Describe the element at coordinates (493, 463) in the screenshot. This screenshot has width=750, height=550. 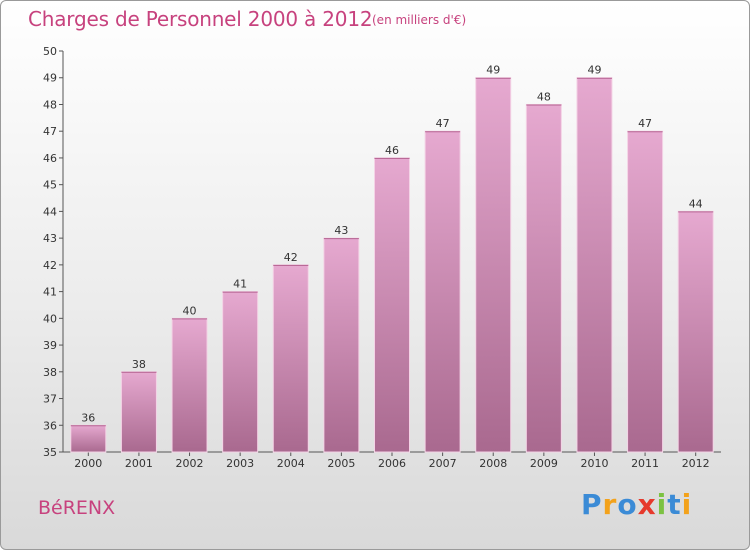
I see `x-tick-label: 2008` at that location.